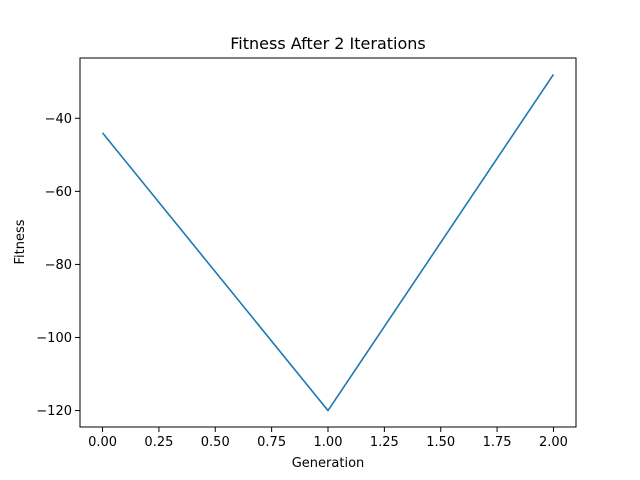 The height and width of the screenshot is (480, 640). I want to click on x-tick-label: 0.25, so click(158, 442).